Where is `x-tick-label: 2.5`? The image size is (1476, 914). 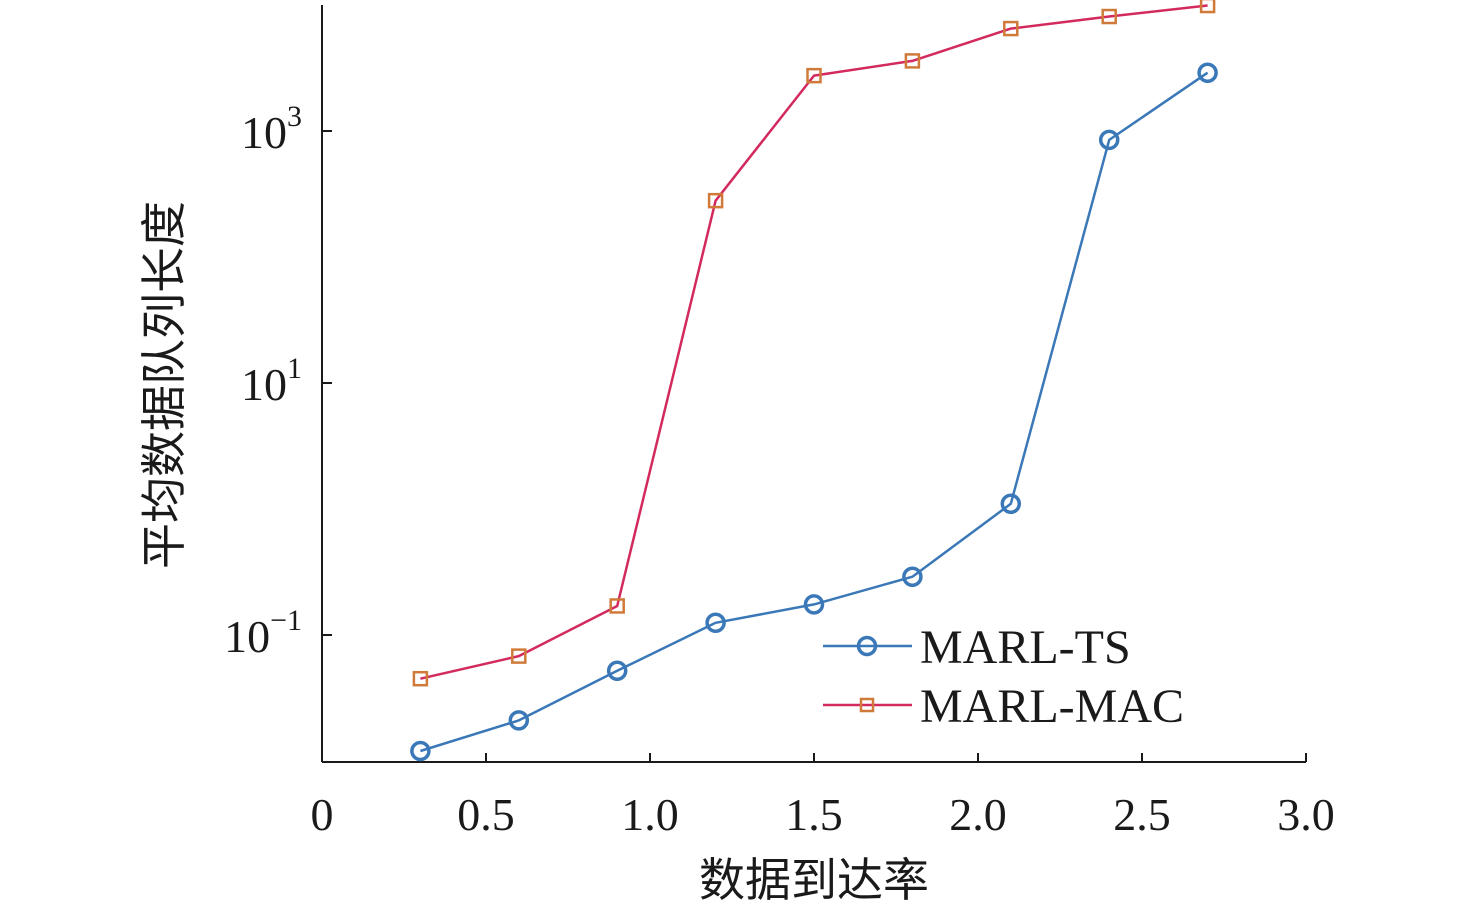 x-tick-label: 2.5 is located at coordinates (1142, 814).